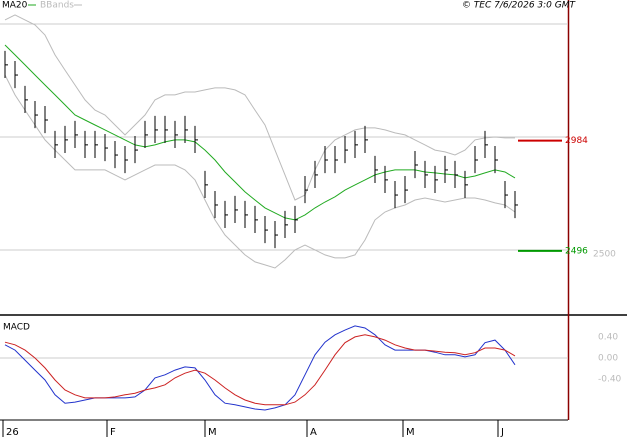 The image size is (627, 440). Describe the element at coordinates (502, 432) in the screenshot. I see `x-tick-label: J` at that location.